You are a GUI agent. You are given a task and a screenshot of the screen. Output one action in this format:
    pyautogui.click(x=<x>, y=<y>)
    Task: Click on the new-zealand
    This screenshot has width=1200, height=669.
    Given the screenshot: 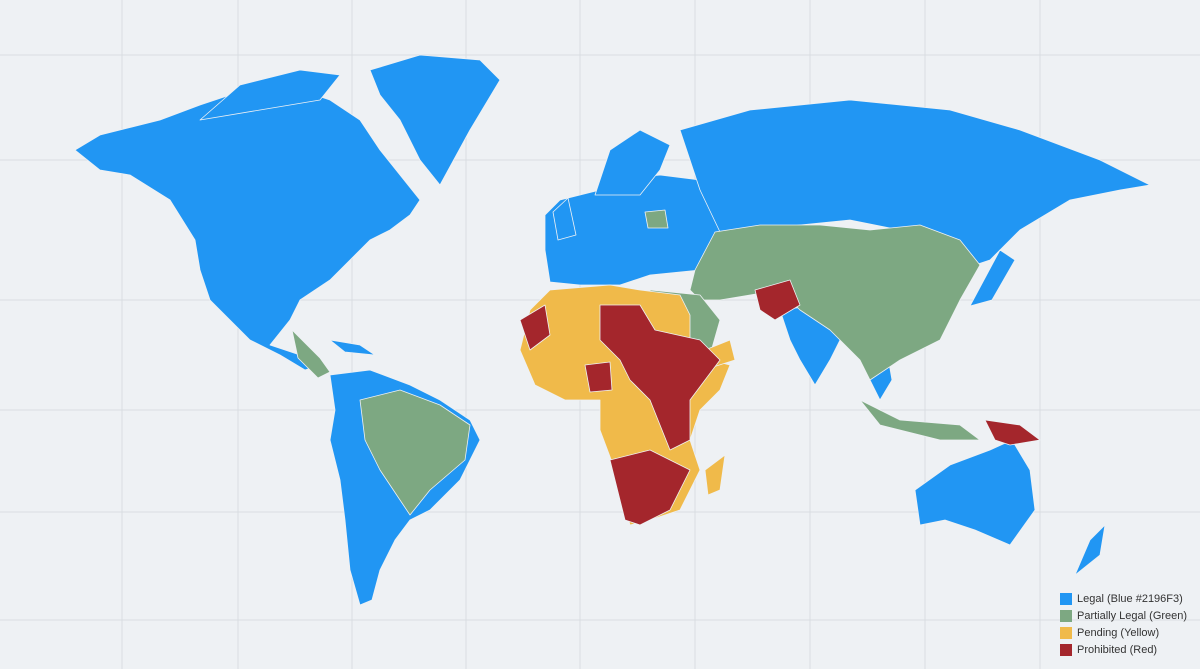 What is the action you would take?
    pyautogui.click(x=1090, y=550)
    